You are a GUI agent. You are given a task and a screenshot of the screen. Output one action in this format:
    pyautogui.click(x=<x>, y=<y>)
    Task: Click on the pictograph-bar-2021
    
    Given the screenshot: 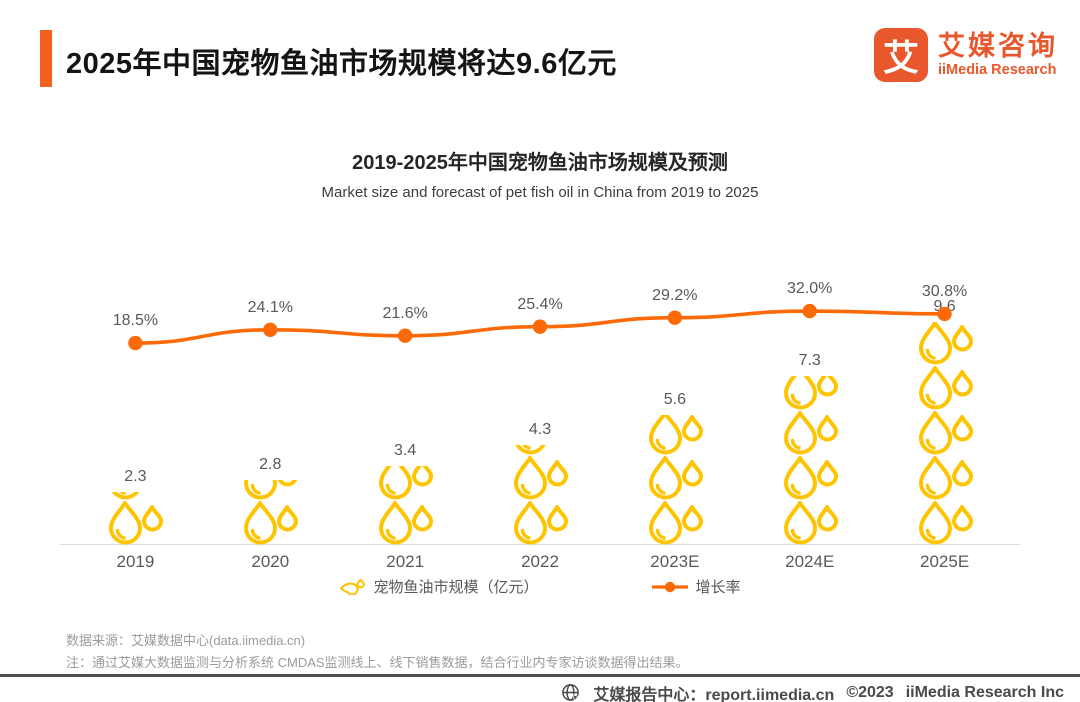 What is the action you would take?
    pyautogui.click(x=405, y=505)
    